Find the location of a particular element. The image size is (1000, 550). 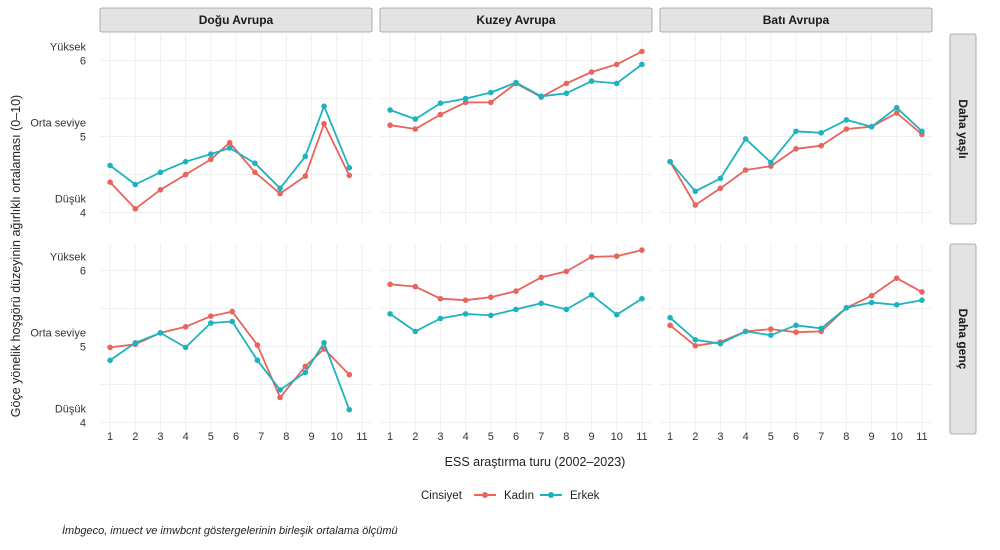

column-strip-label: Kuzey Avrupa is located at coordinates (515, 20).